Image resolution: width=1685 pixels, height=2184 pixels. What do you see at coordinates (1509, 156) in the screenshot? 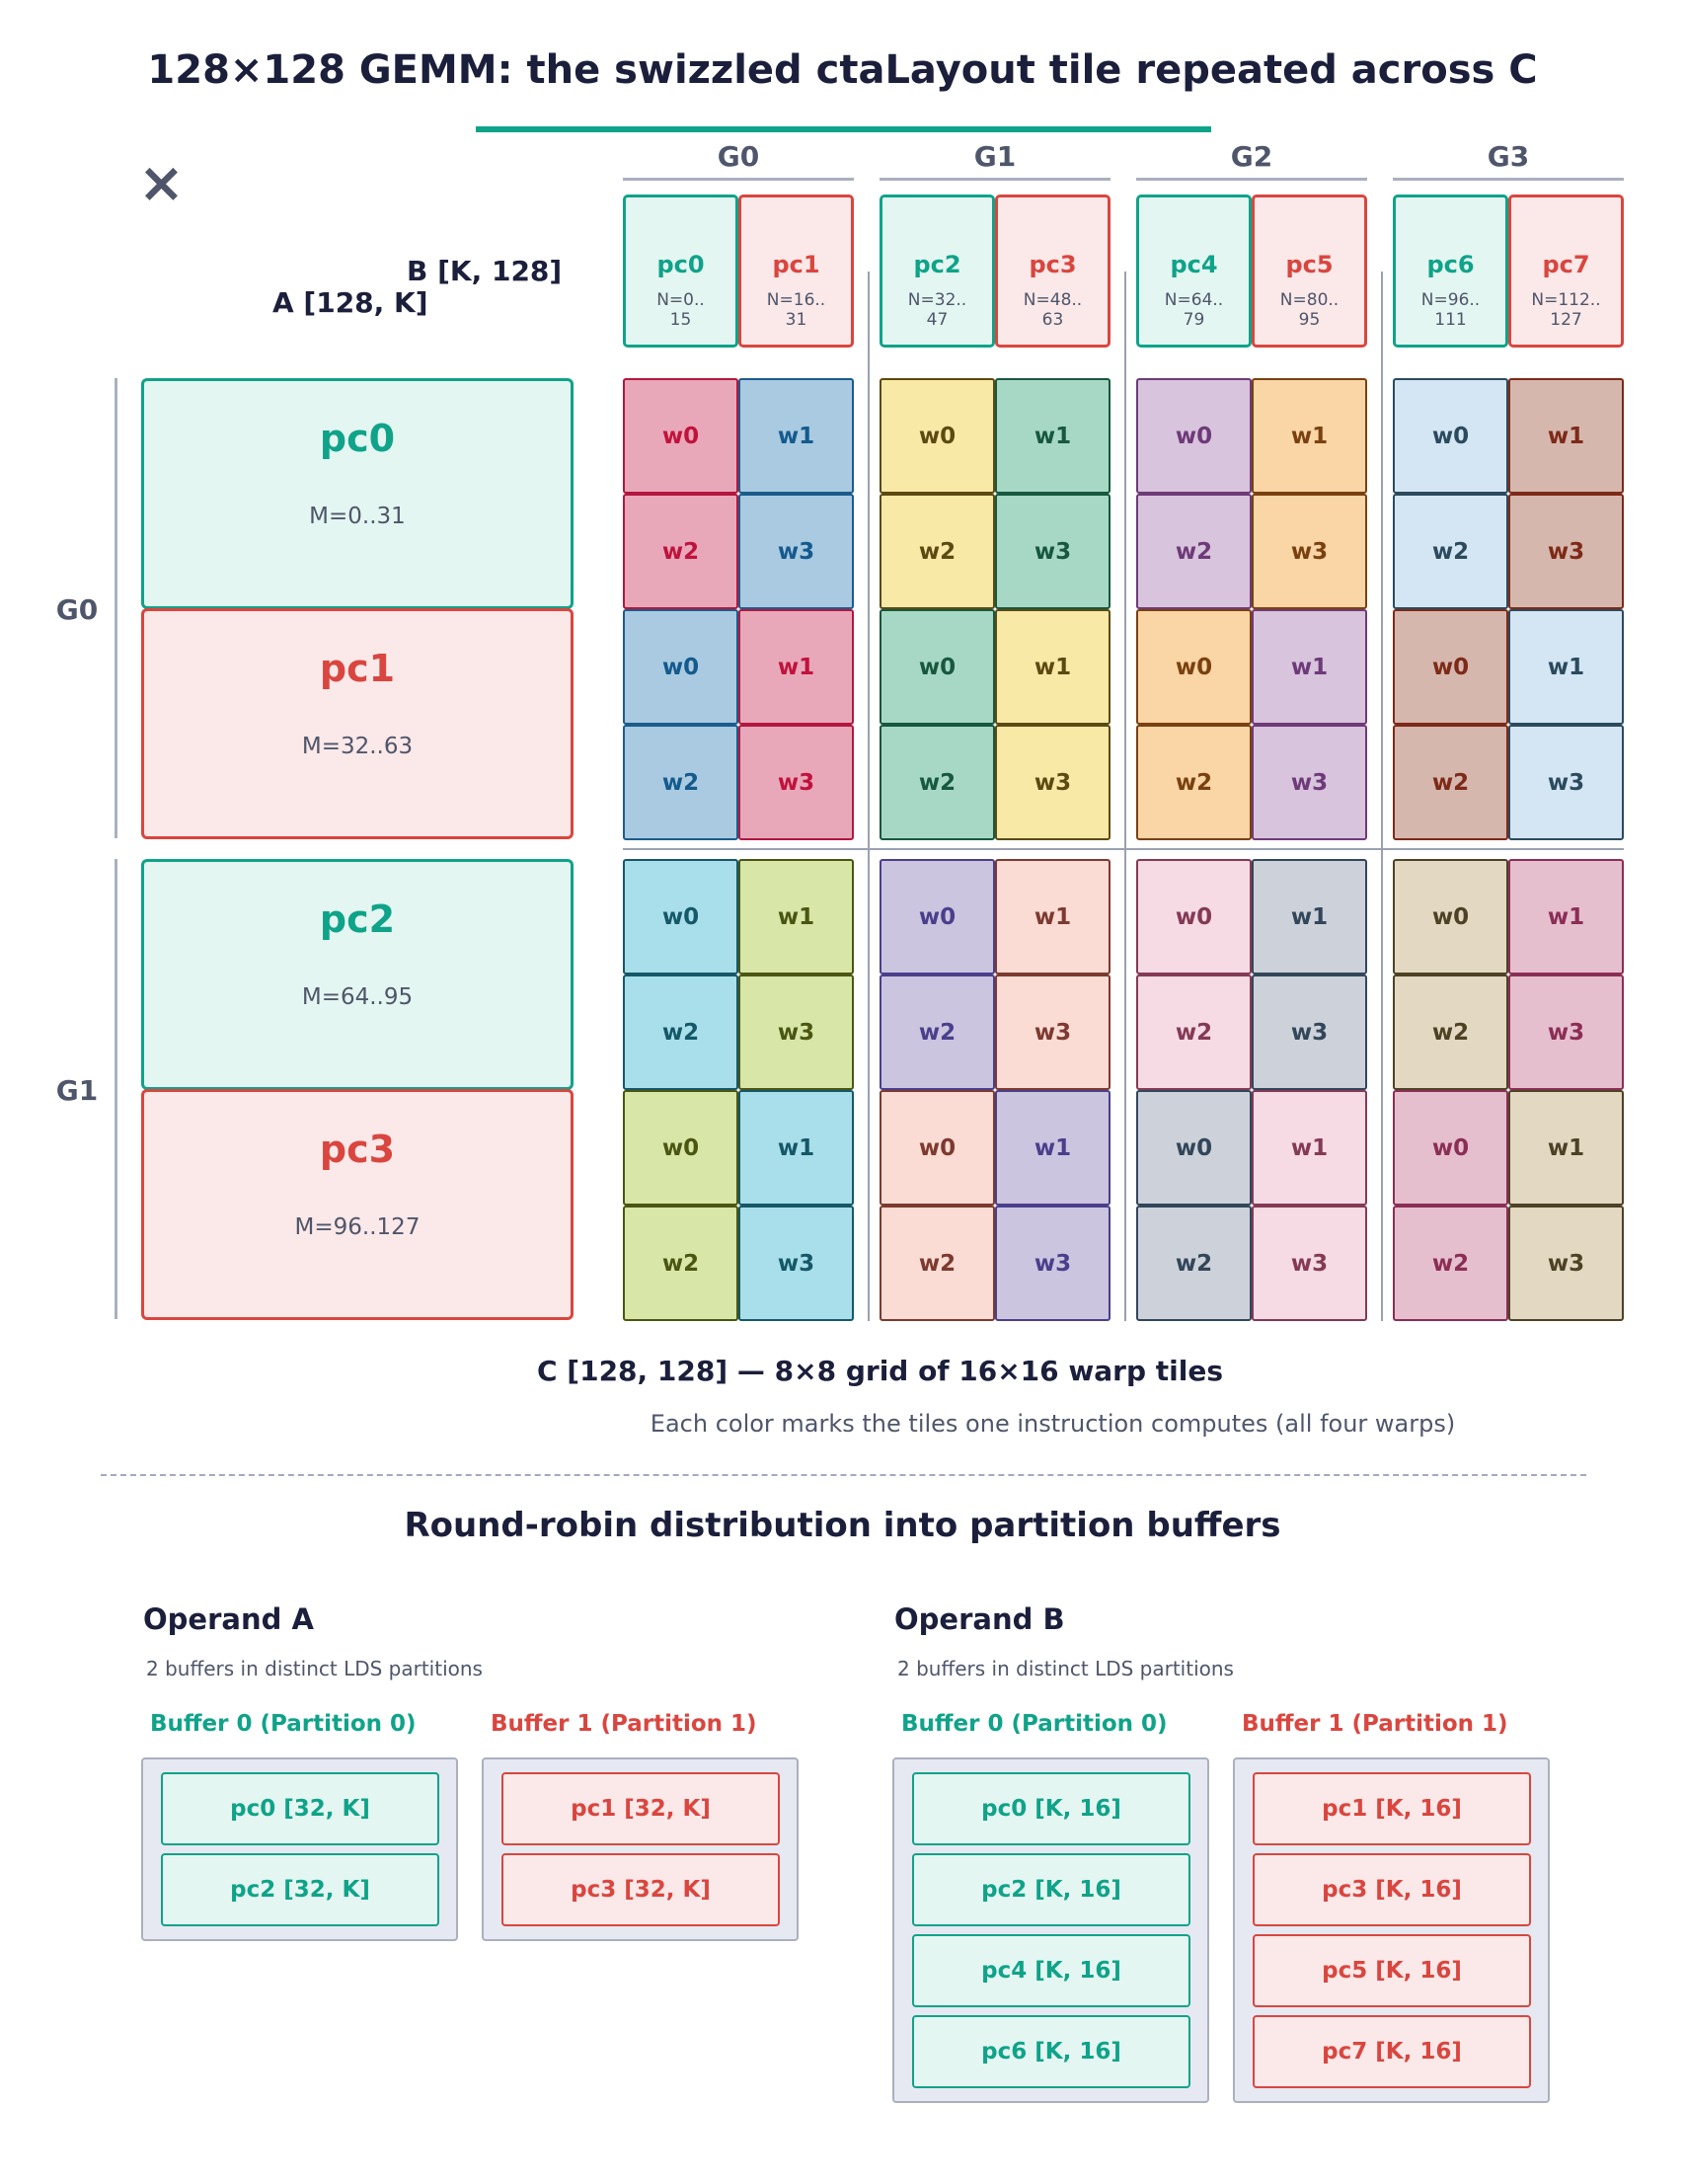
I see `column-group-label: G3` at bounding box center [1509, 156].